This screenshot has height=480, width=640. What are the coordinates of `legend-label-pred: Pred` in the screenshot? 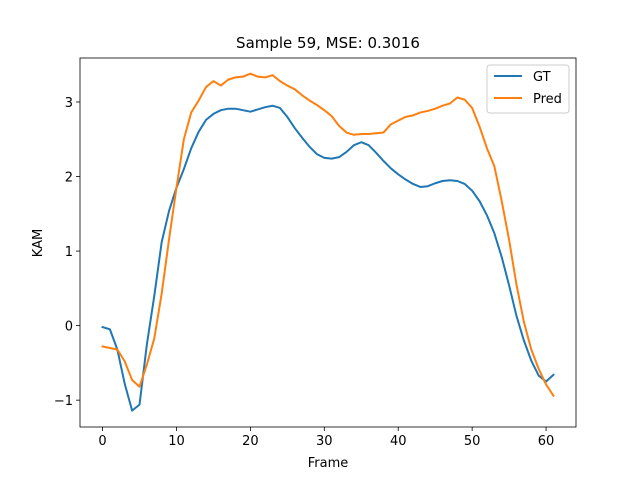 It's located at (547, 99).